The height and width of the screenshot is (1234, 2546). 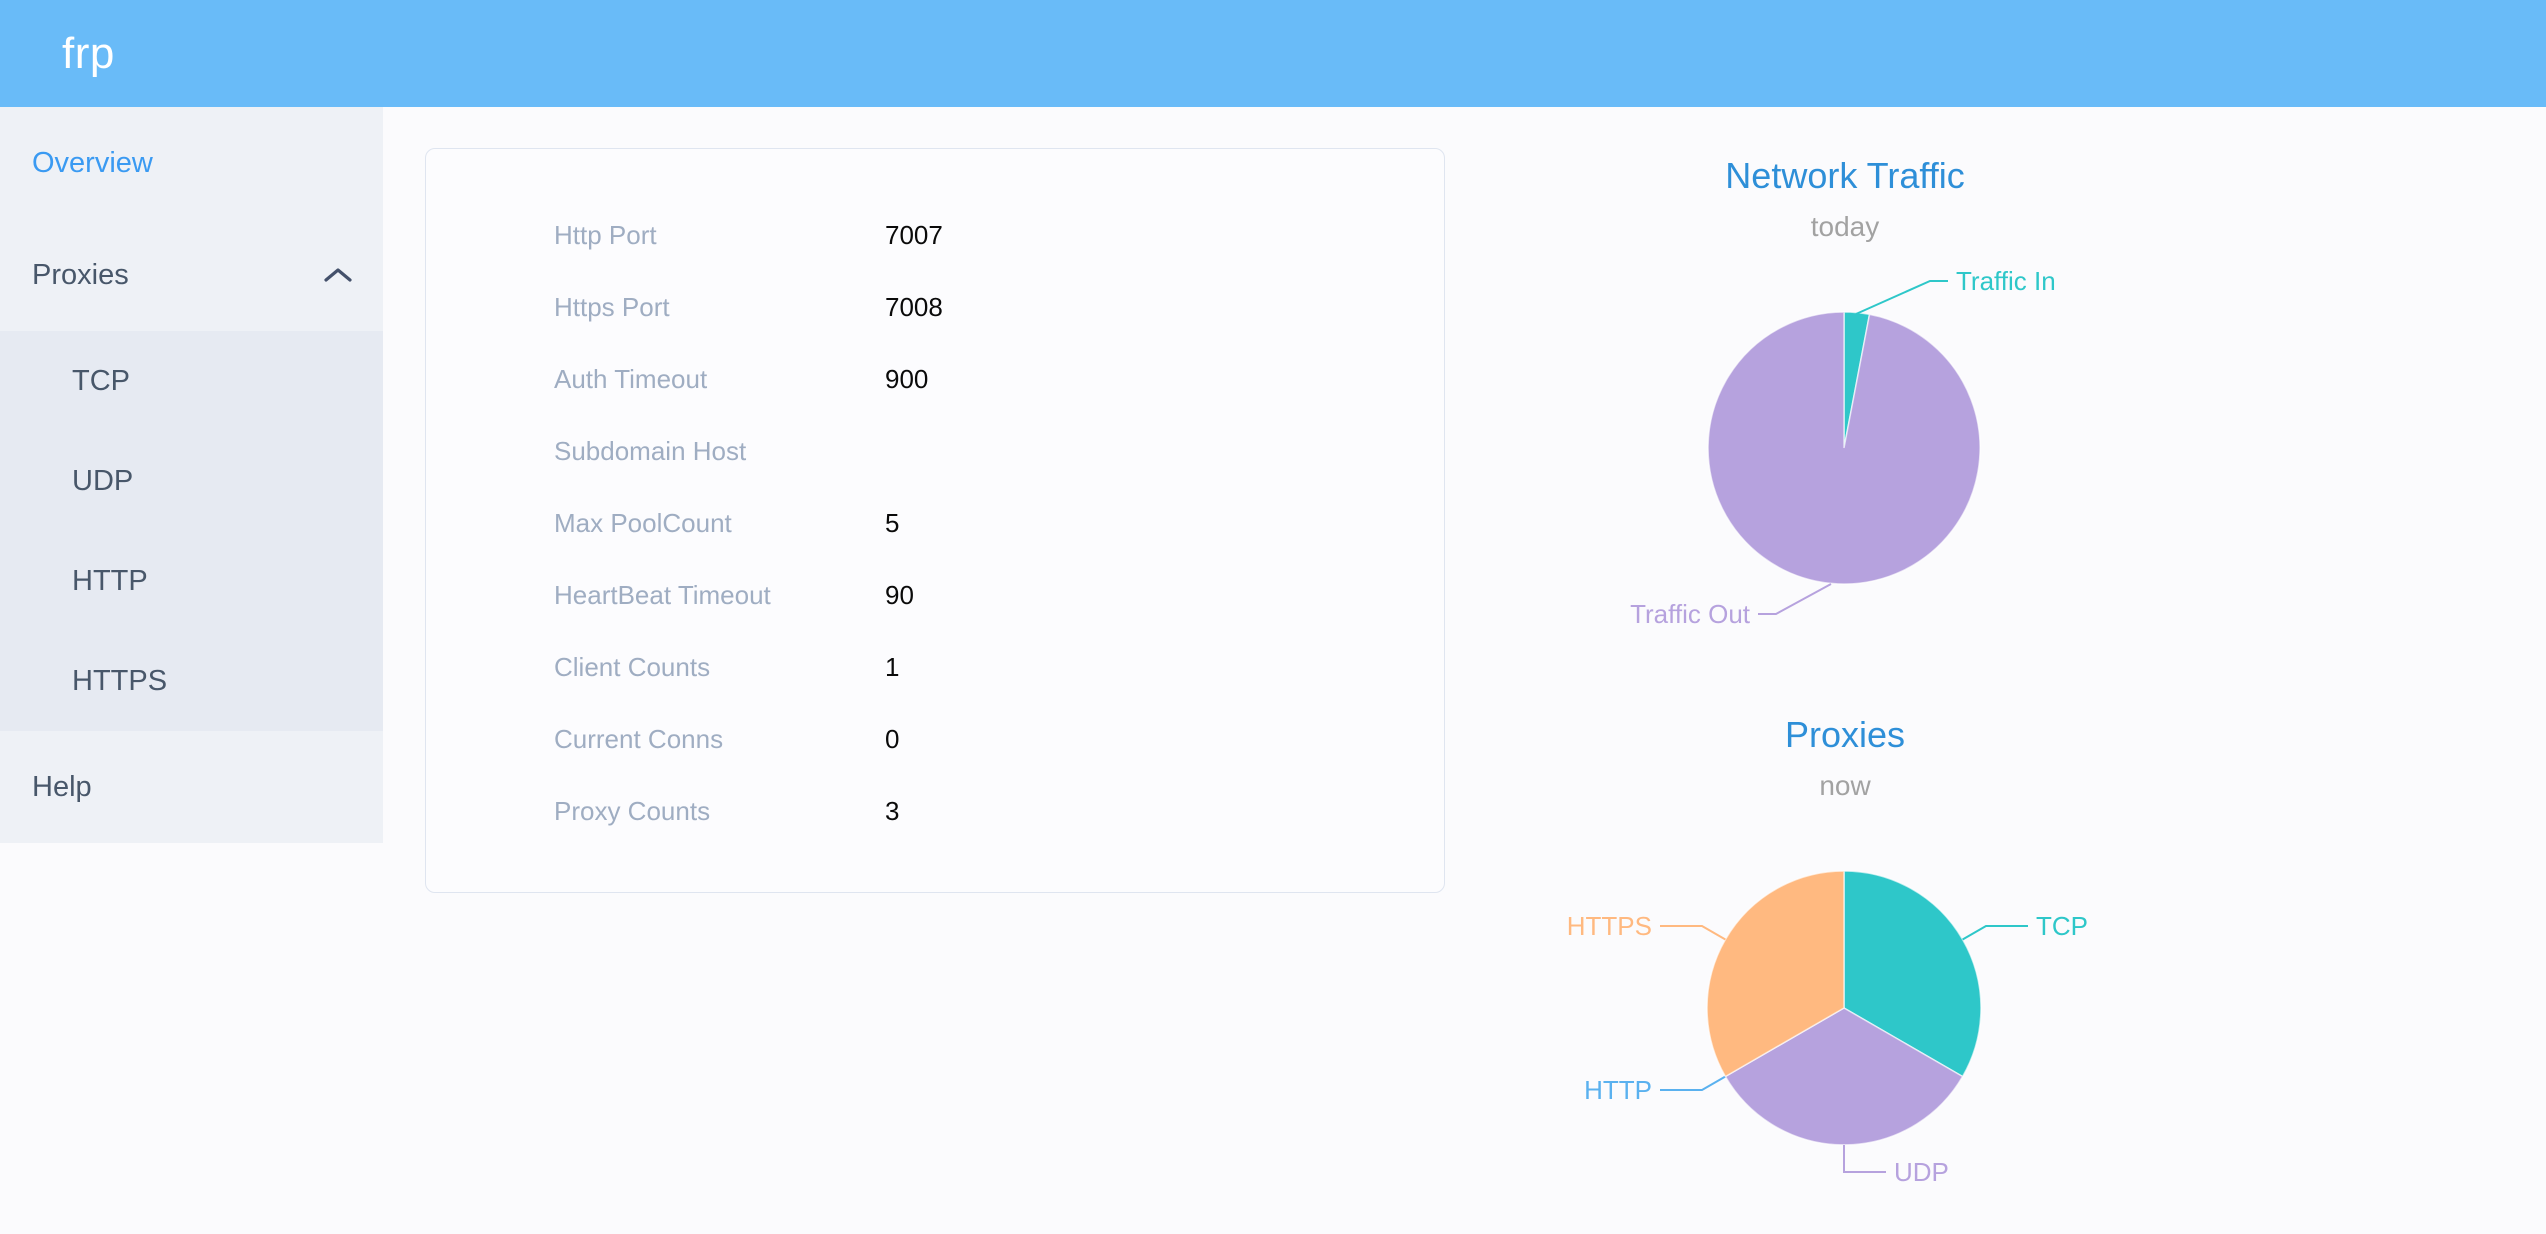 I want to click on config-value: 1, so click(x=892, y=666).